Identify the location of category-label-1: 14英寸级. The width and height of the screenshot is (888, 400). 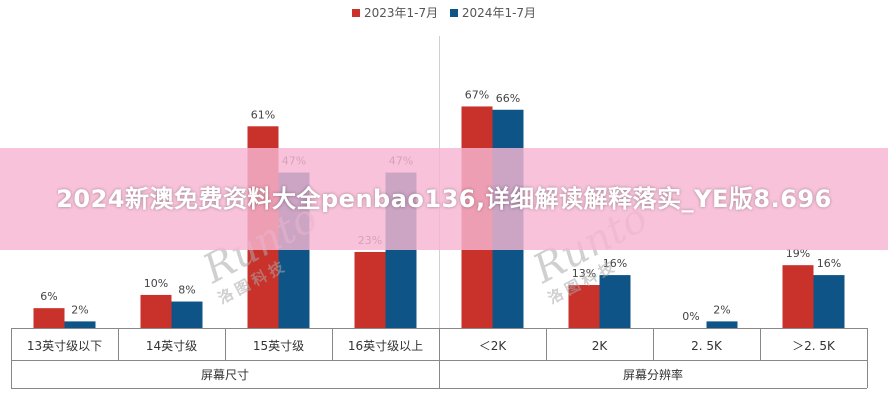
(171, 346).